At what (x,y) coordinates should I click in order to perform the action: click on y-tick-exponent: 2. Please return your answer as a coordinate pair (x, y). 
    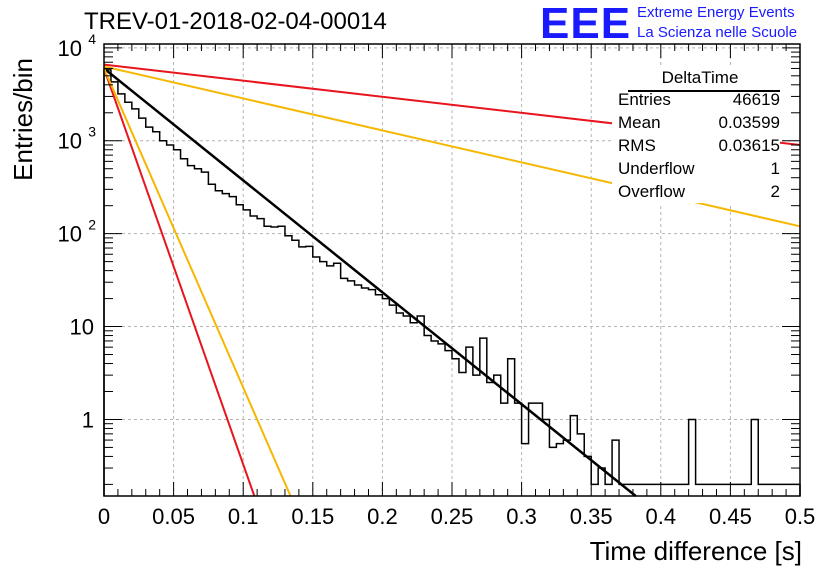
    Looking at the image, I should click on (92, 225).